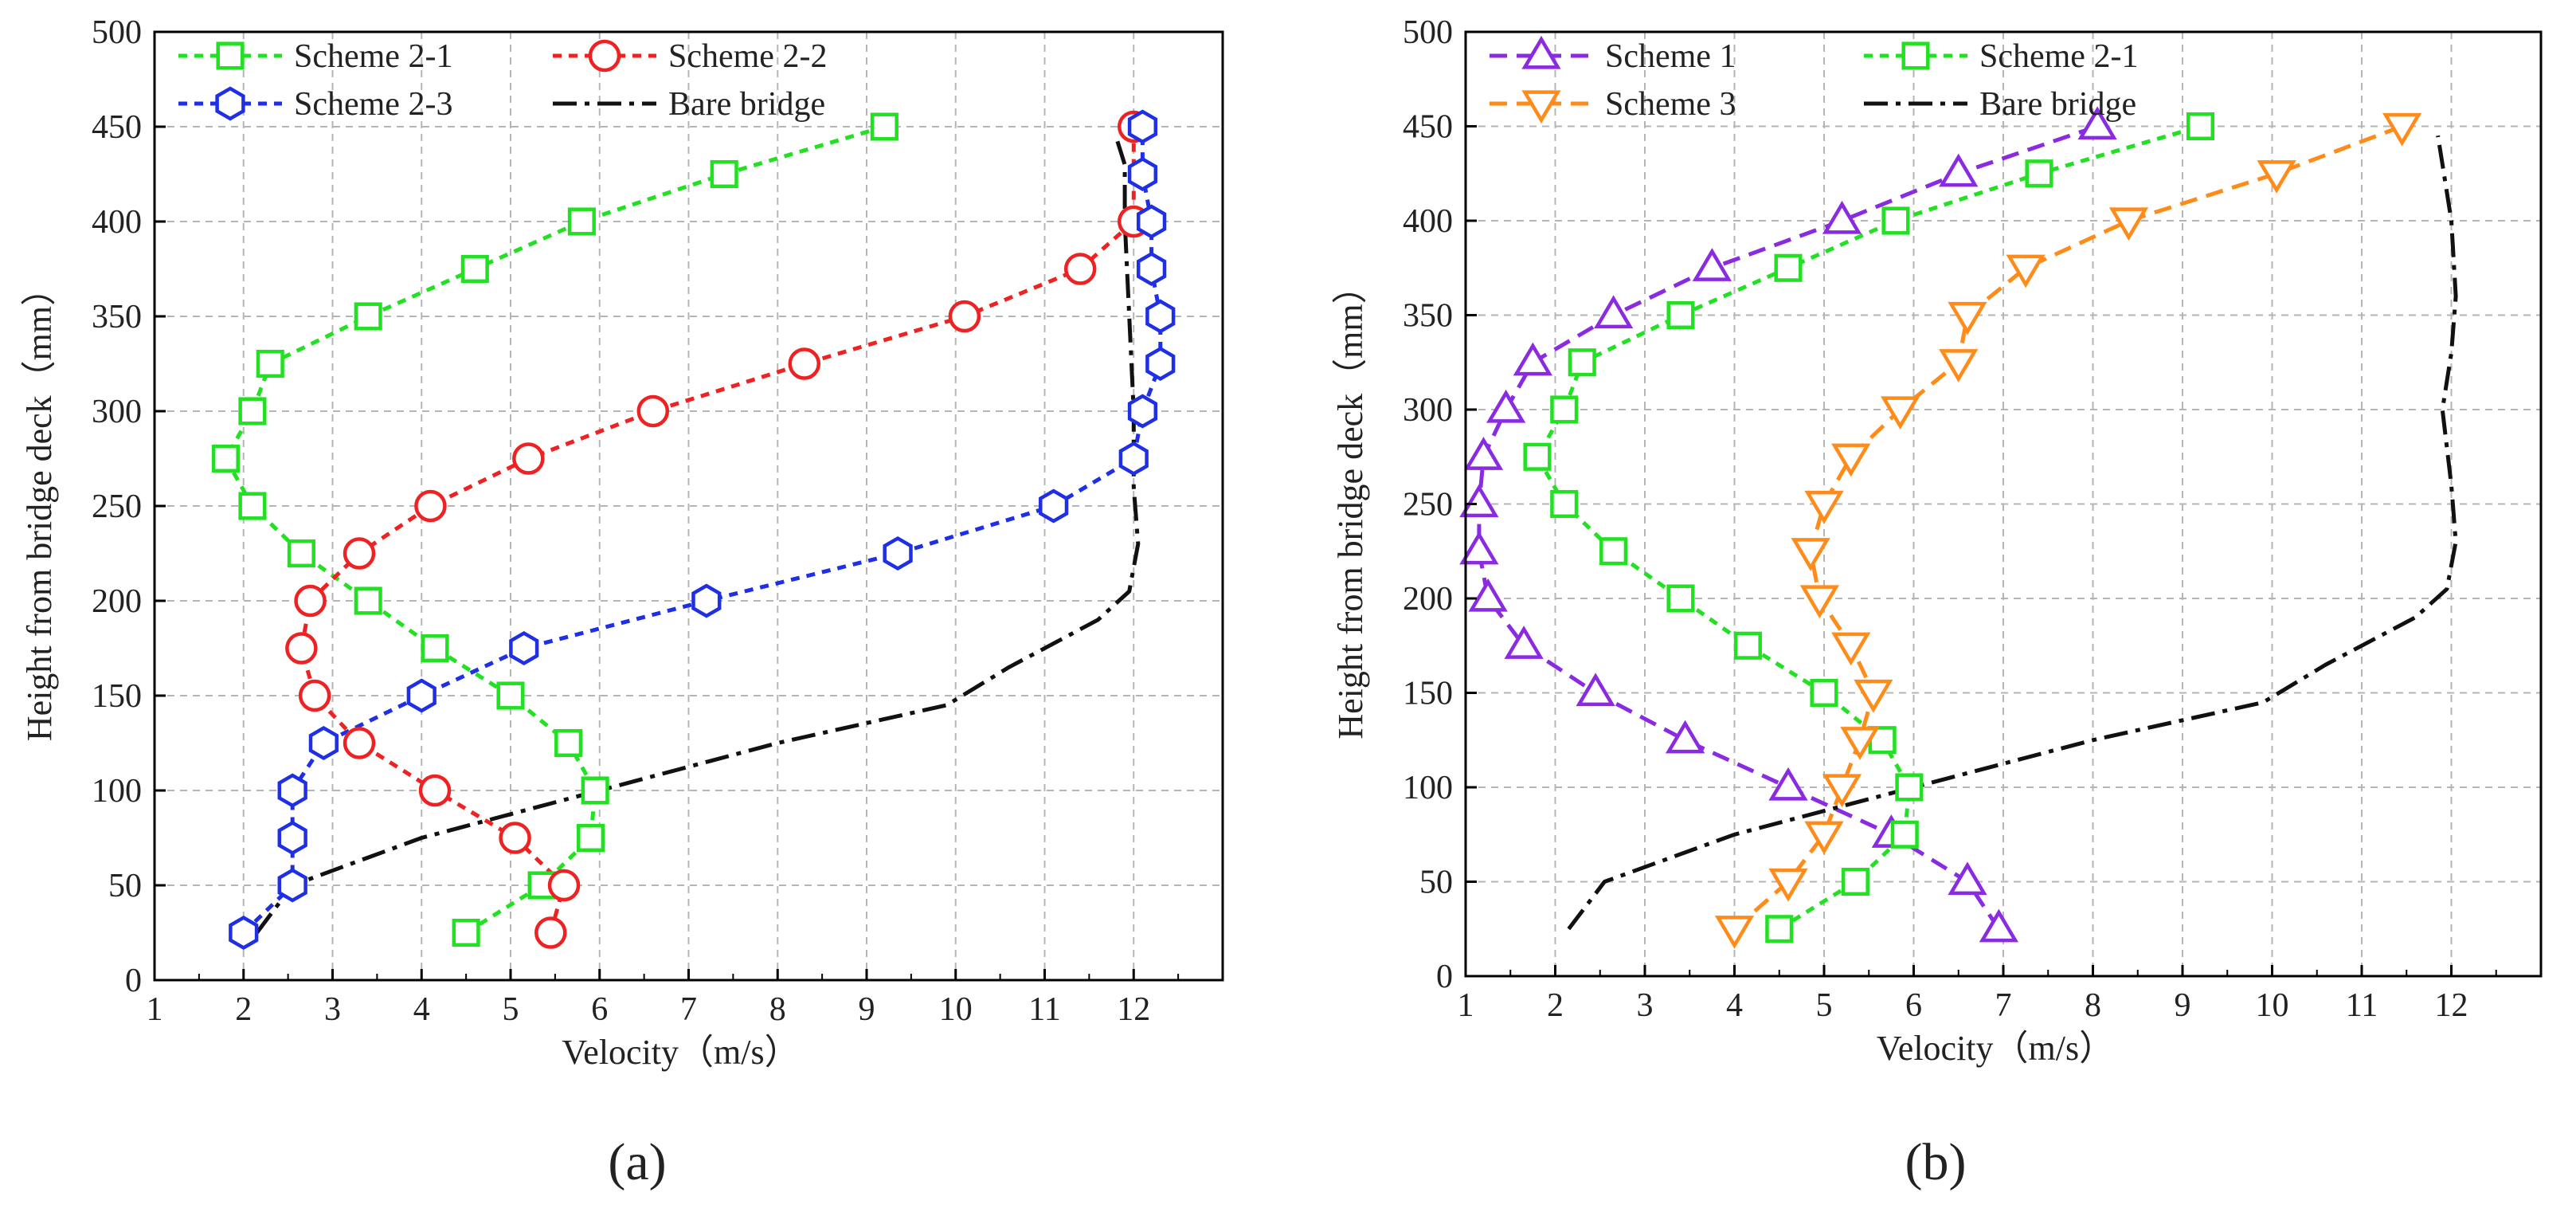  Describe the element at coordinates (117, 791) in the screenshot. I see `y-tick-label: 100` at that location.